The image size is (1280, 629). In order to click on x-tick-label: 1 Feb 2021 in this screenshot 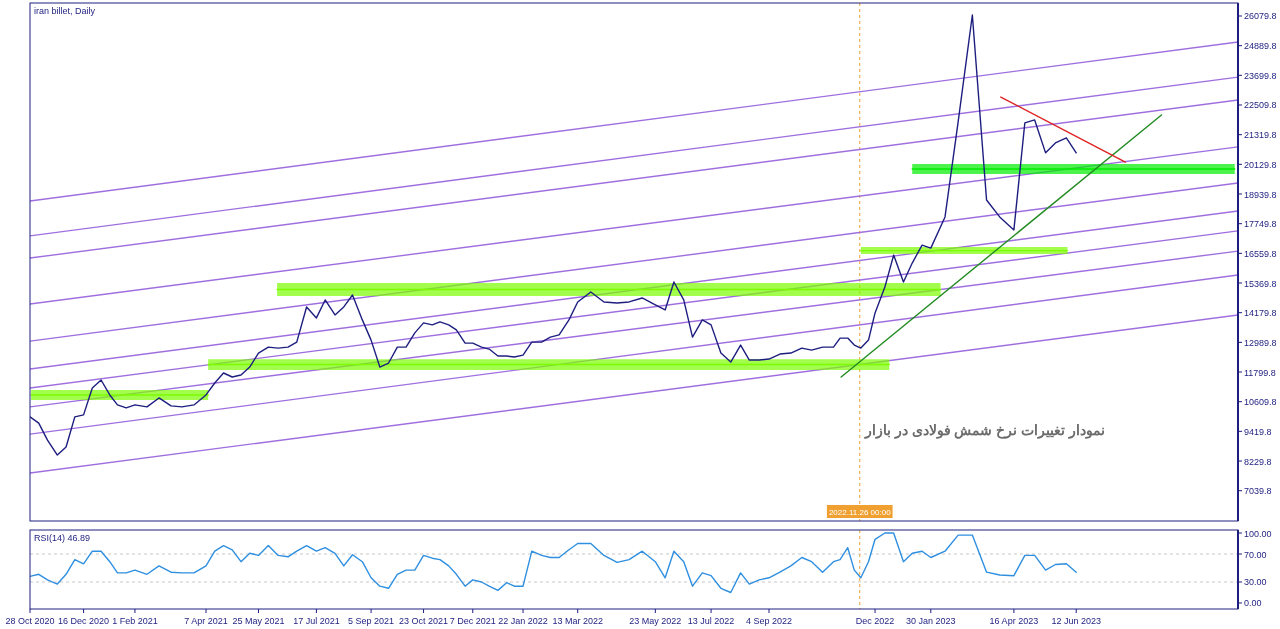, I will do `click(135, 621)`.